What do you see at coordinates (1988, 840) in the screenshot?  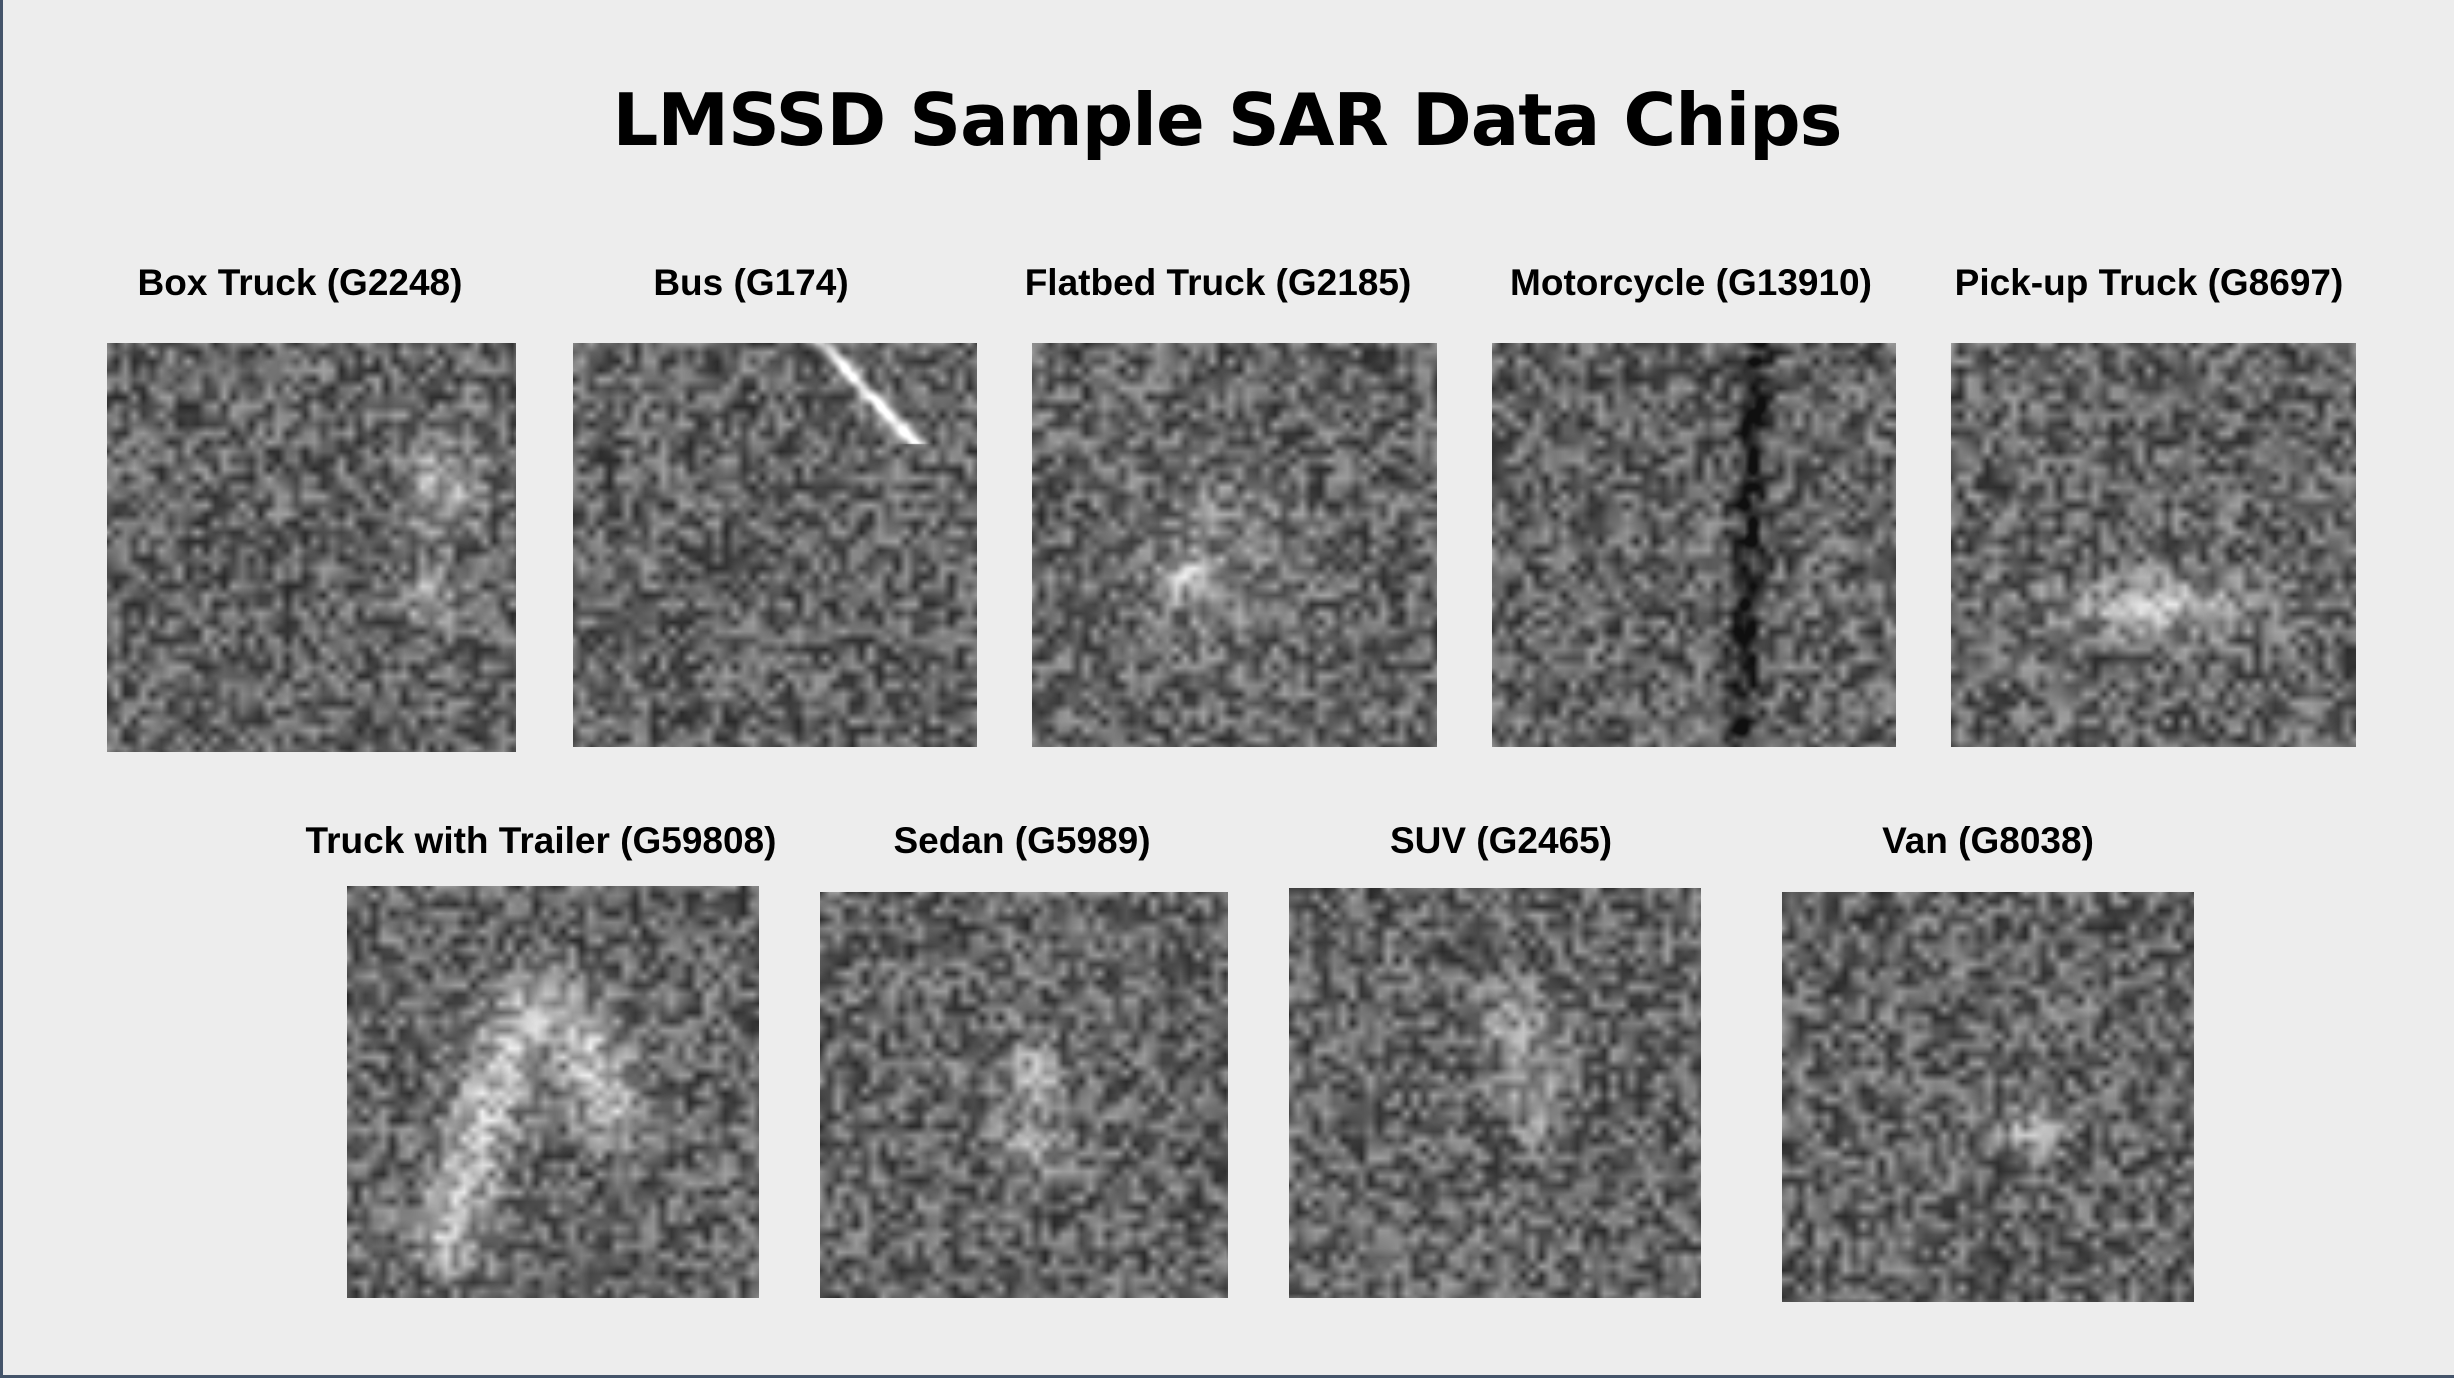 I see `chip-label-van: Van (G8038)` at bounding box center [1988, 840].